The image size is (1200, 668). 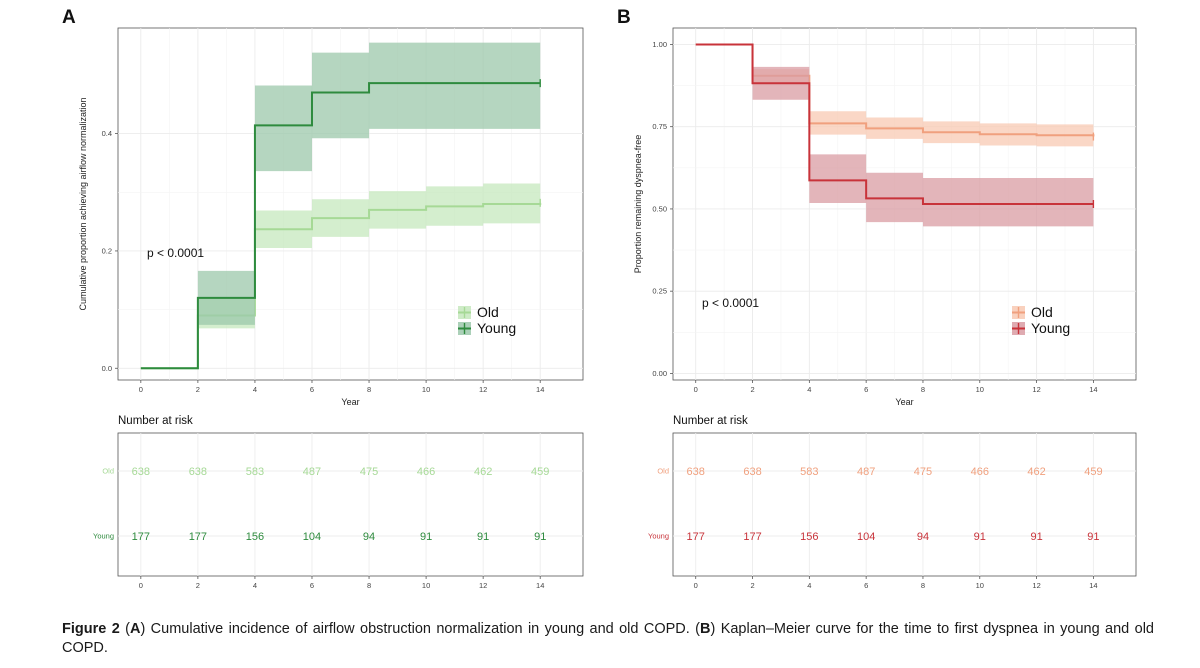 I want to click on ci-band-young, so click(x=894, y=135).